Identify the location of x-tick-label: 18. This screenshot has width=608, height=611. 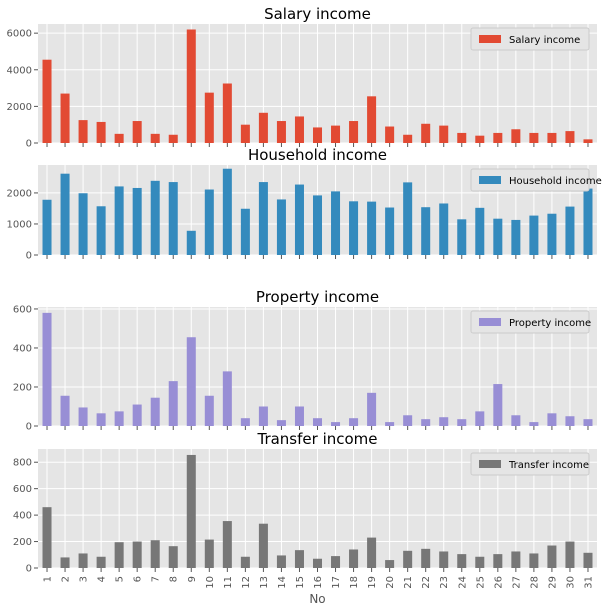
(354, 582).